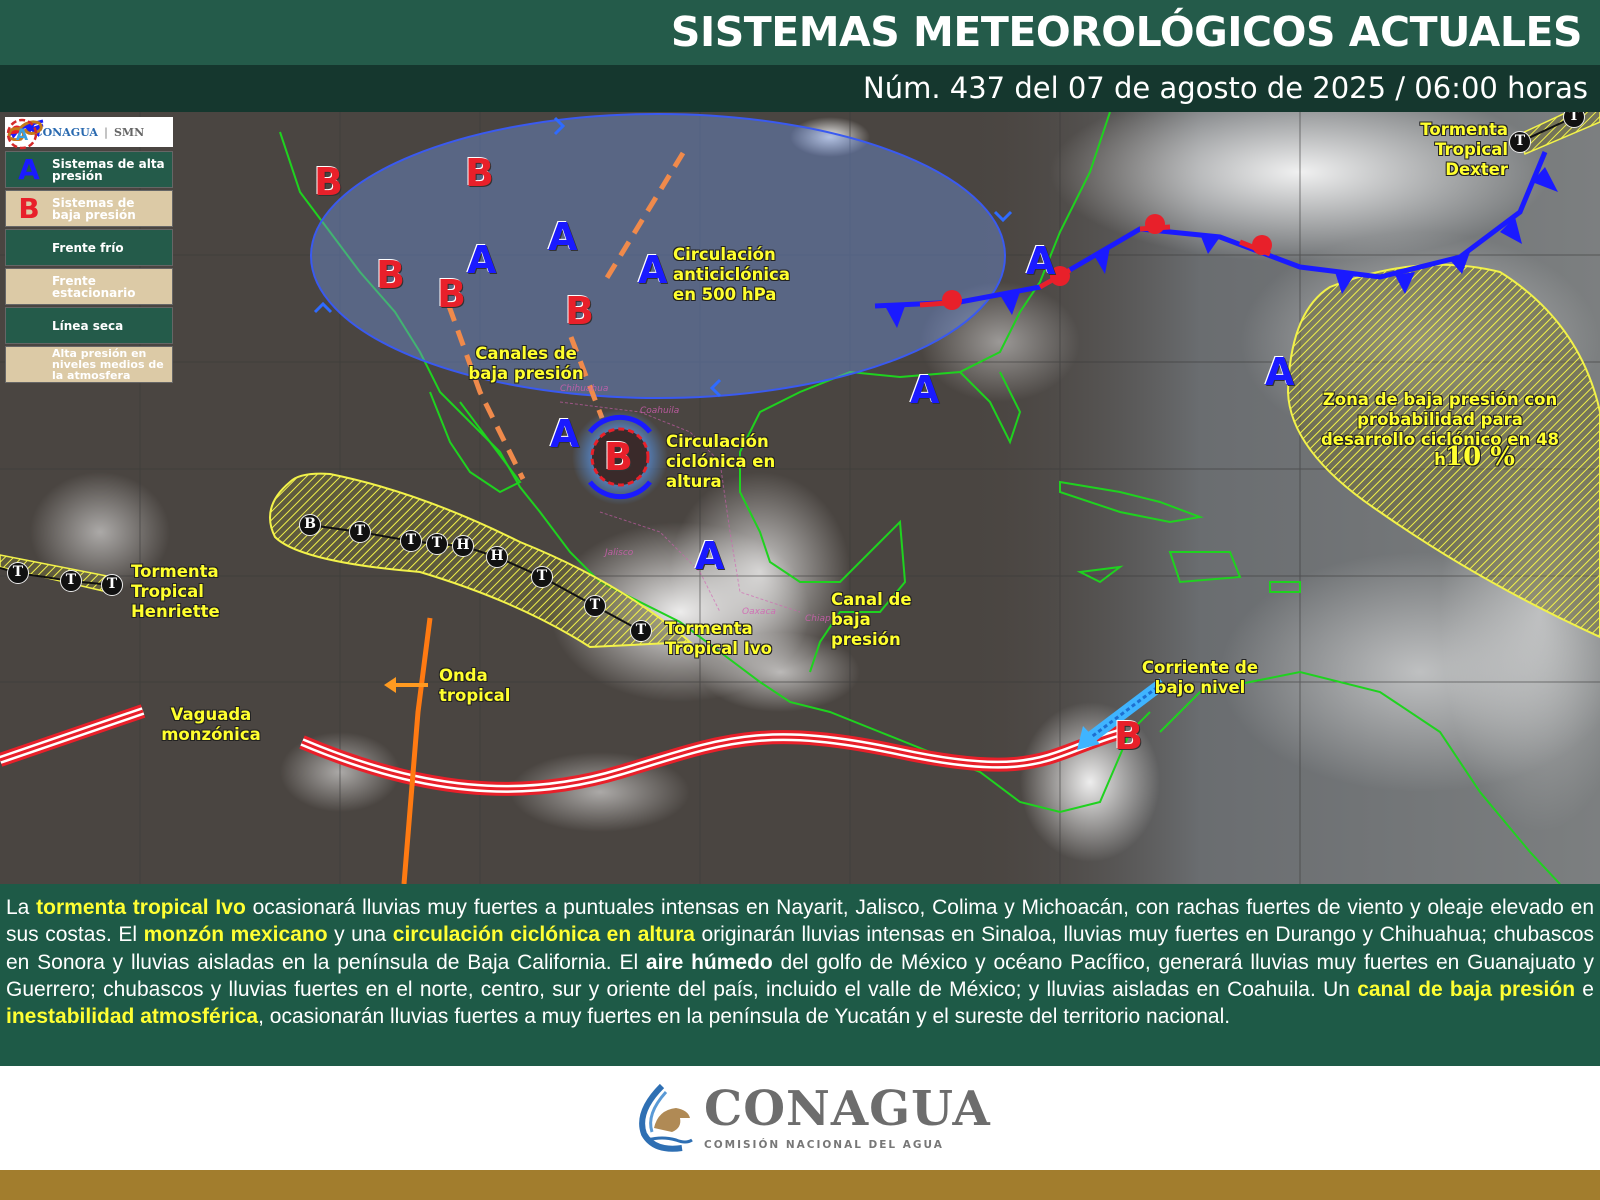  What do you see at coordinates (310, 525) in the screenshot?
I see `storm-position-marker: B` at bounding box center [310, 525].